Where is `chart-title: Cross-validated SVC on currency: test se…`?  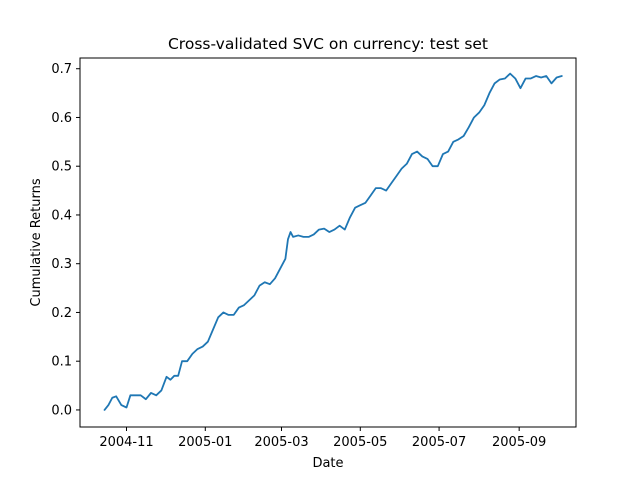 chart-title: Cross-validated SVC on currency: test se… is located at coordinates (328, 44).